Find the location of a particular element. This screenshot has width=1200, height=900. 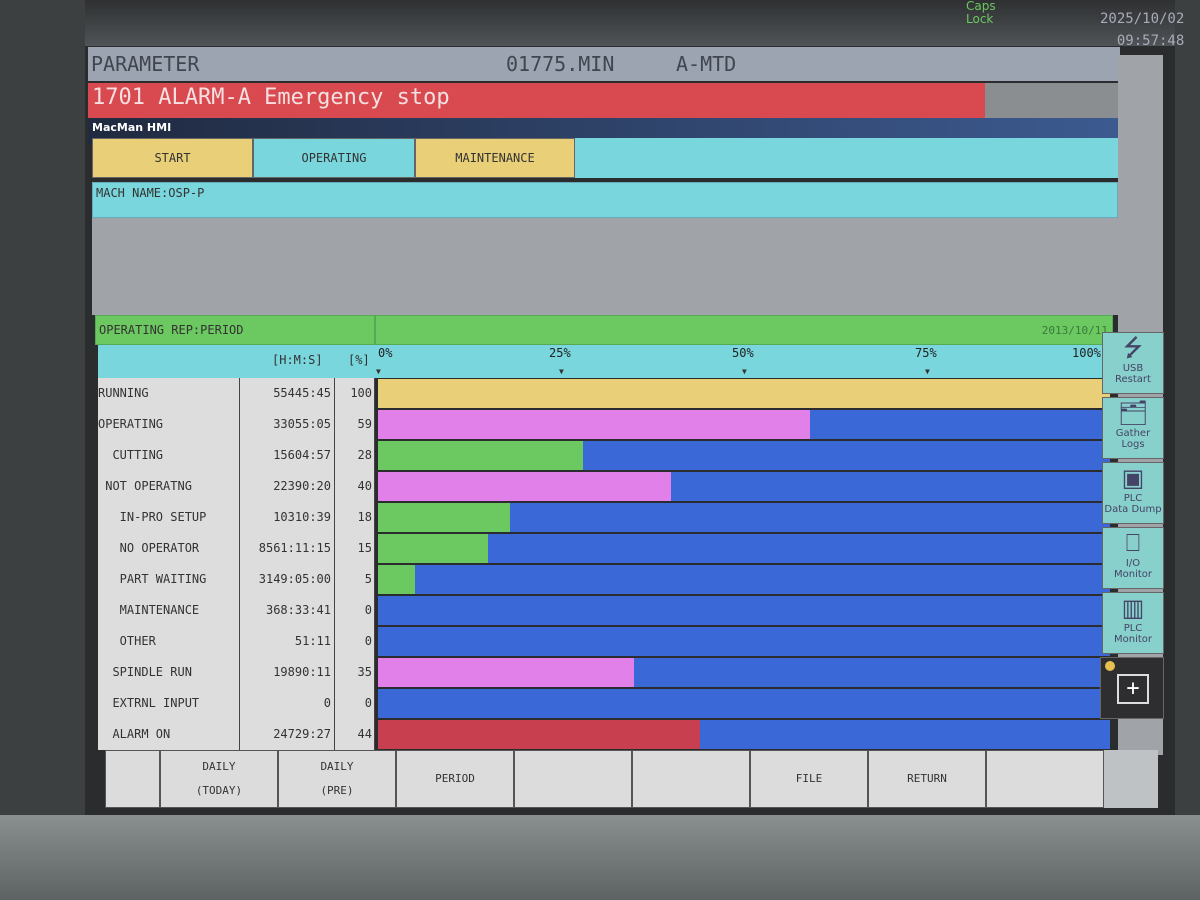

side-button-folder: 🗂 Gather Logs is located at coordinates (1133, 428).